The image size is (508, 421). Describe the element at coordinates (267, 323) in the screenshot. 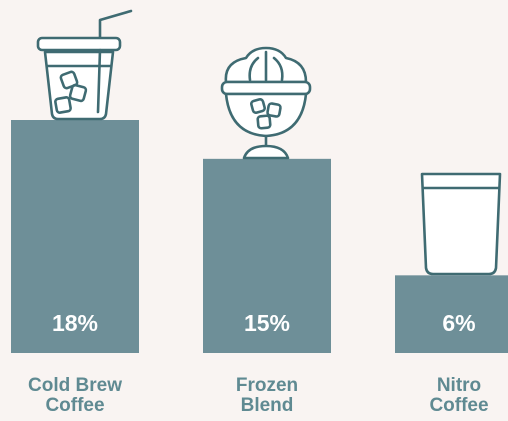

I see `bar-value-label-2: 15%` at that location.